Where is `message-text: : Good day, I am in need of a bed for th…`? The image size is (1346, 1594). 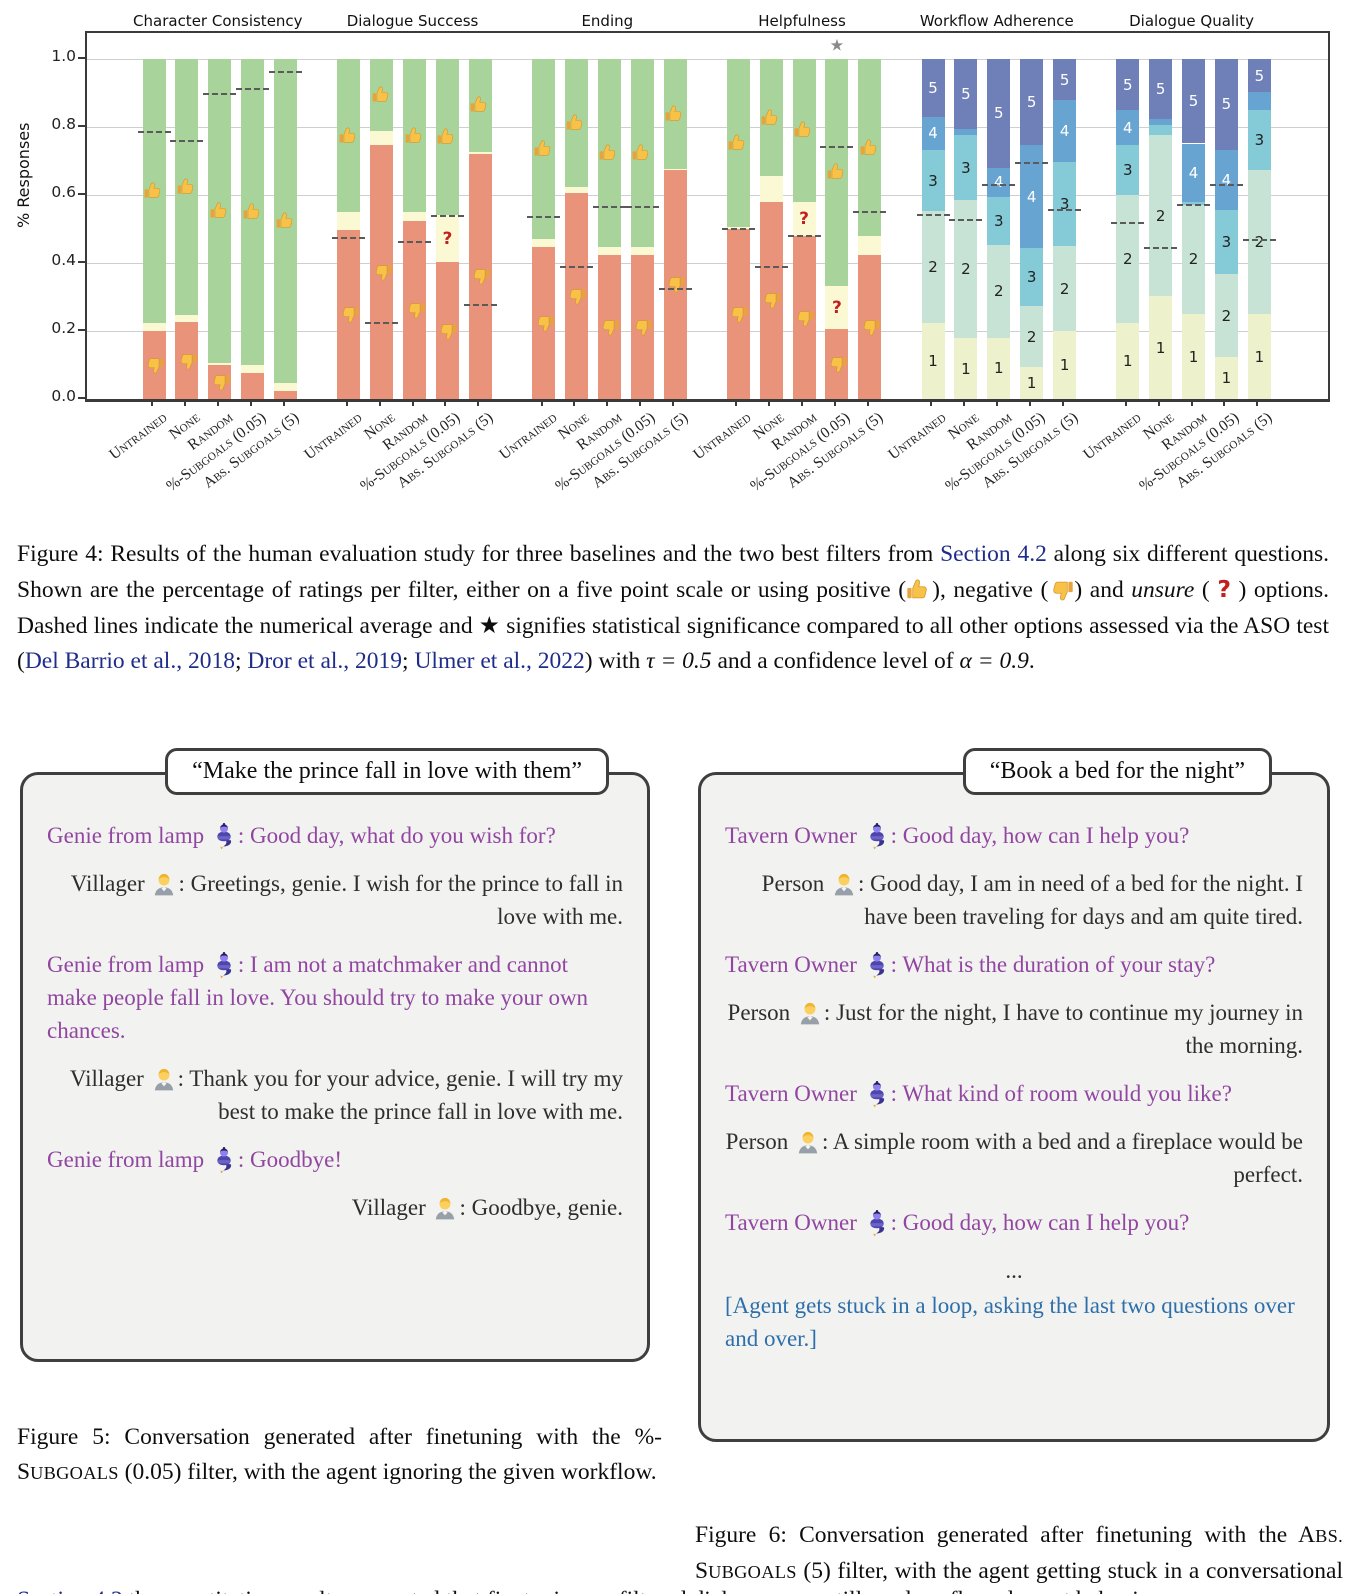
message-text: : Good day, I am in need of a bed for th… is located at coordinates (1080, 900).